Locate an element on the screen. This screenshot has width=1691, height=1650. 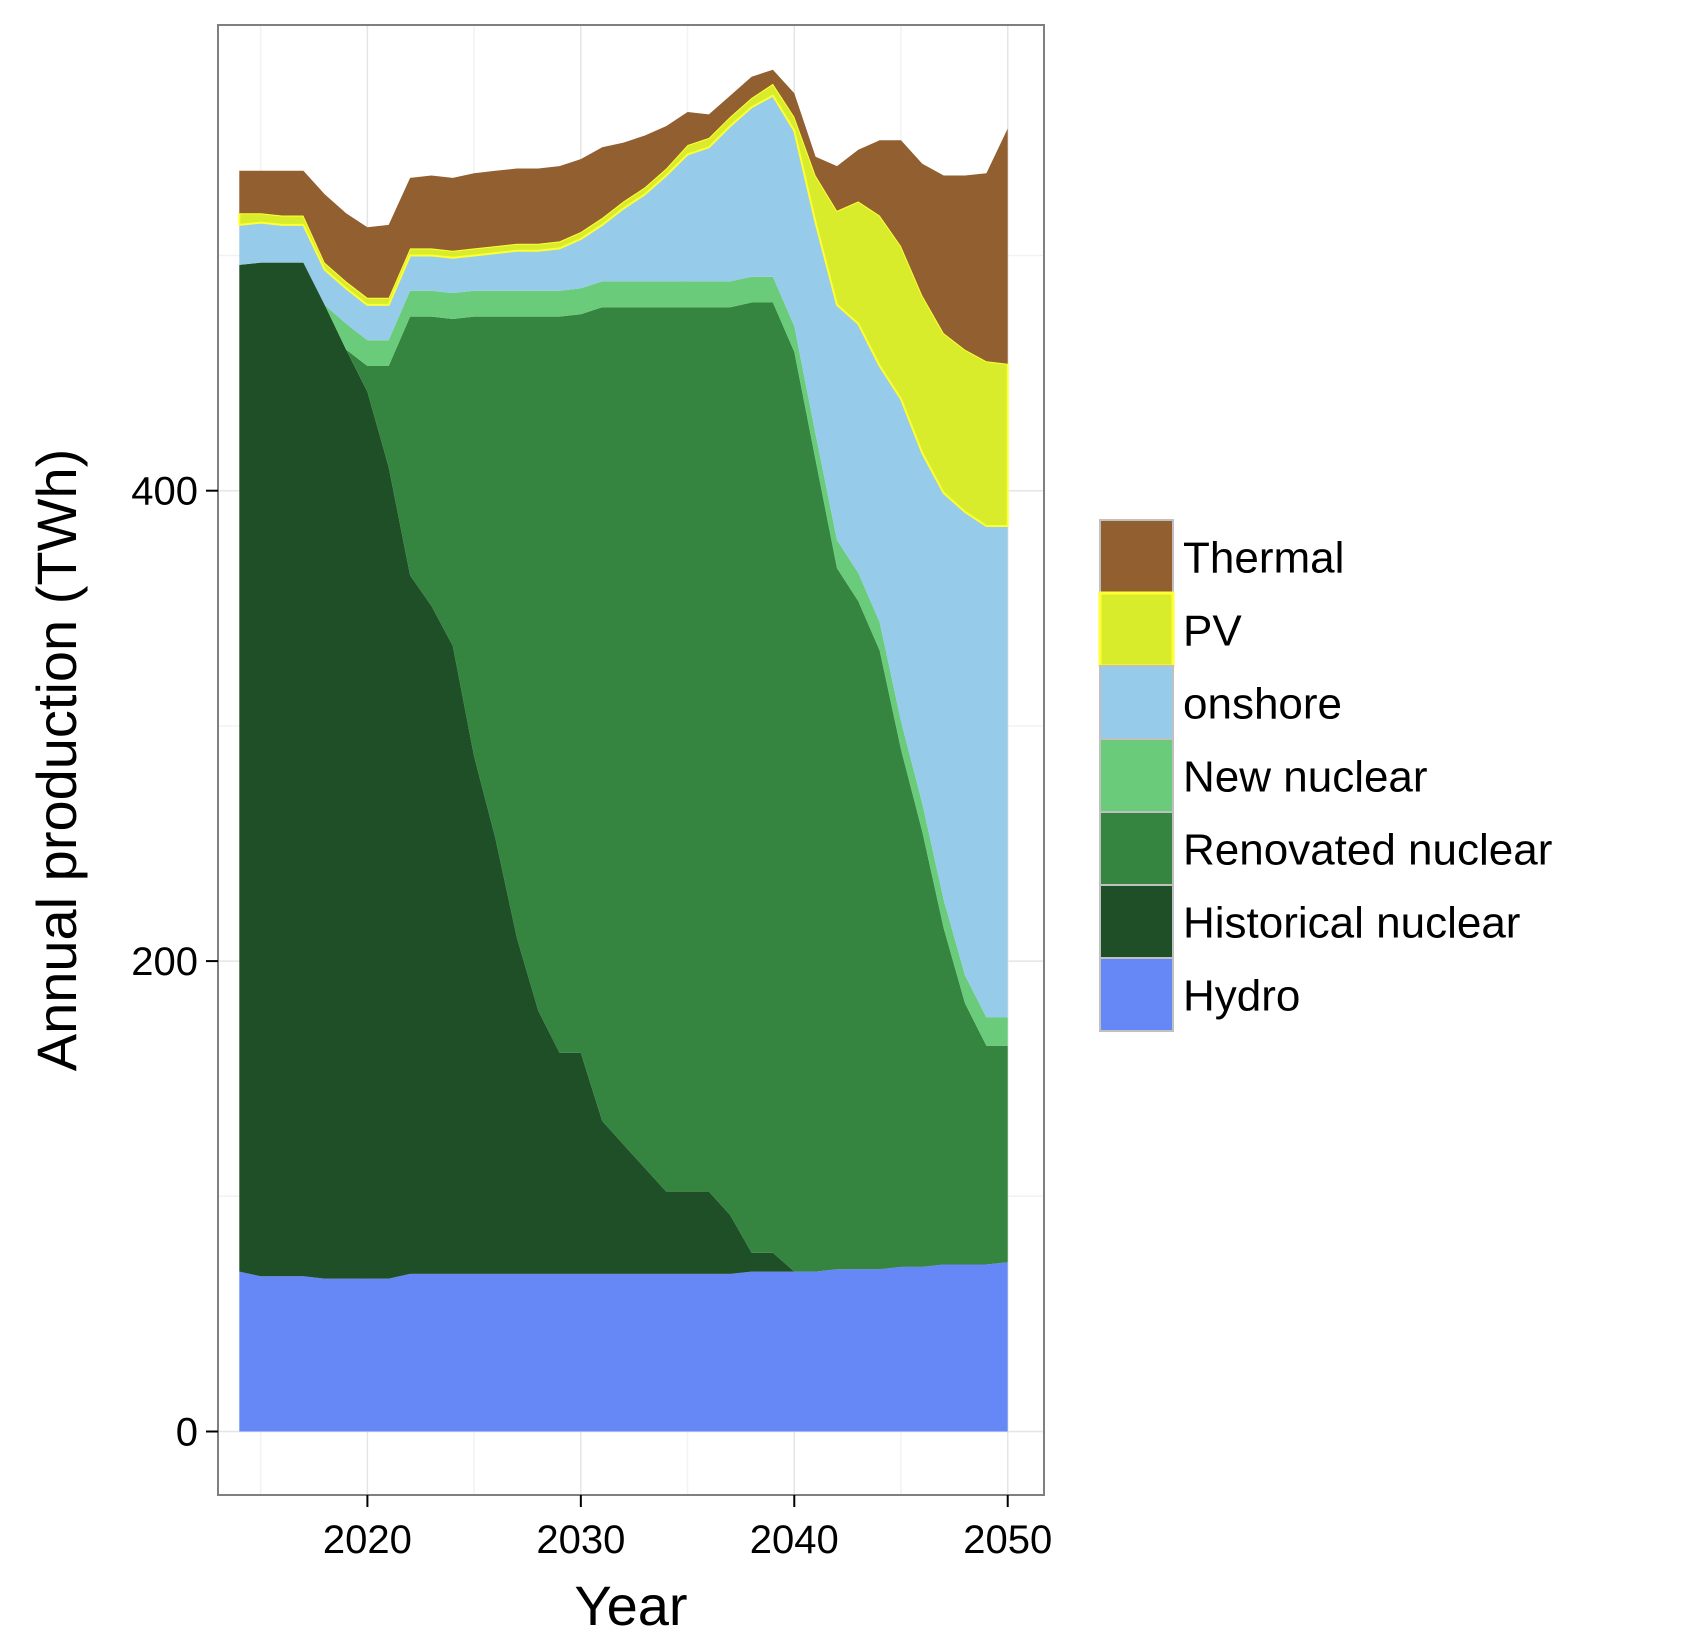
legend-label: PV is located at coordinates (1212, 631).